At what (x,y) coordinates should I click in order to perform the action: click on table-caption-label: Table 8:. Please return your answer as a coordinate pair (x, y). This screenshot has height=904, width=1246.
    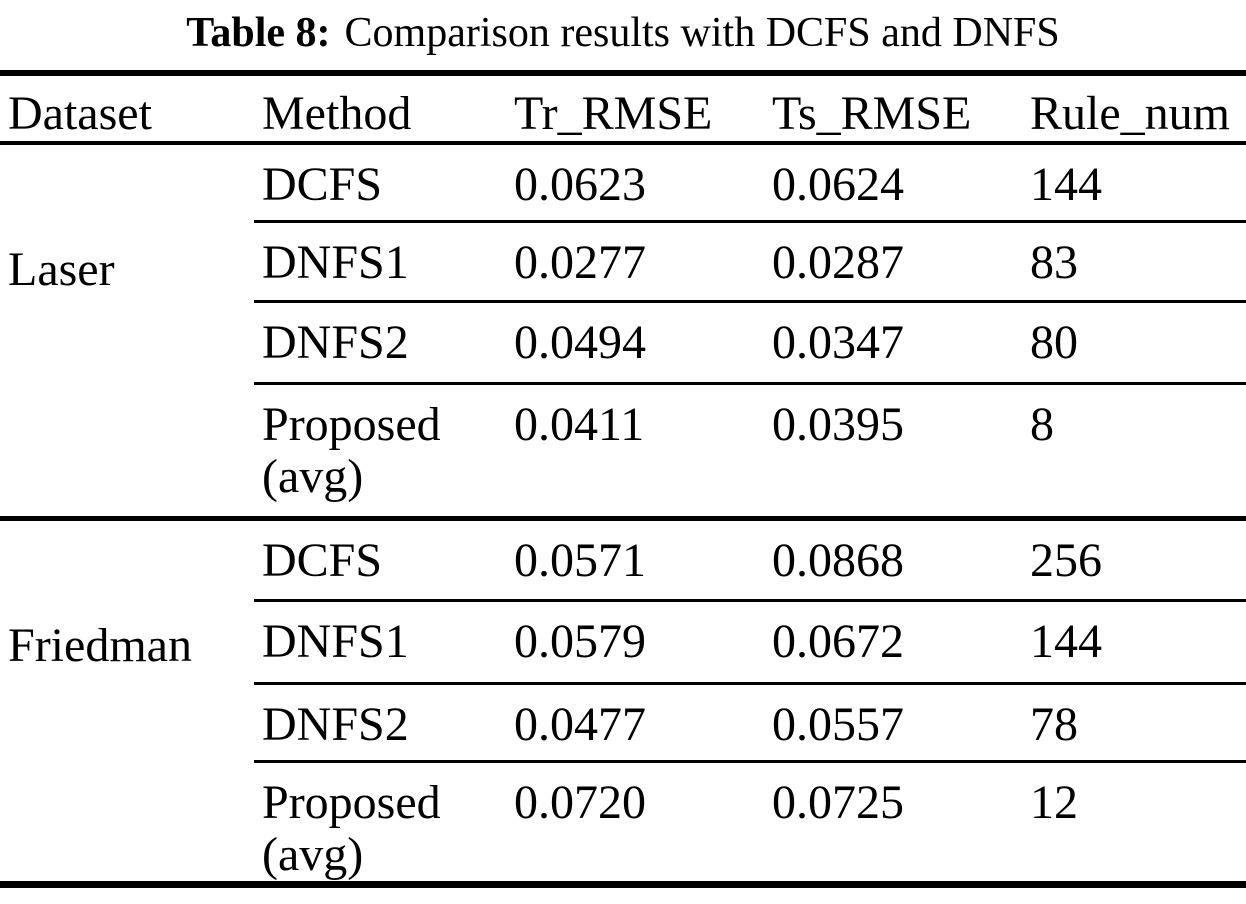
    Looking at the image, I should click on (258, 33).